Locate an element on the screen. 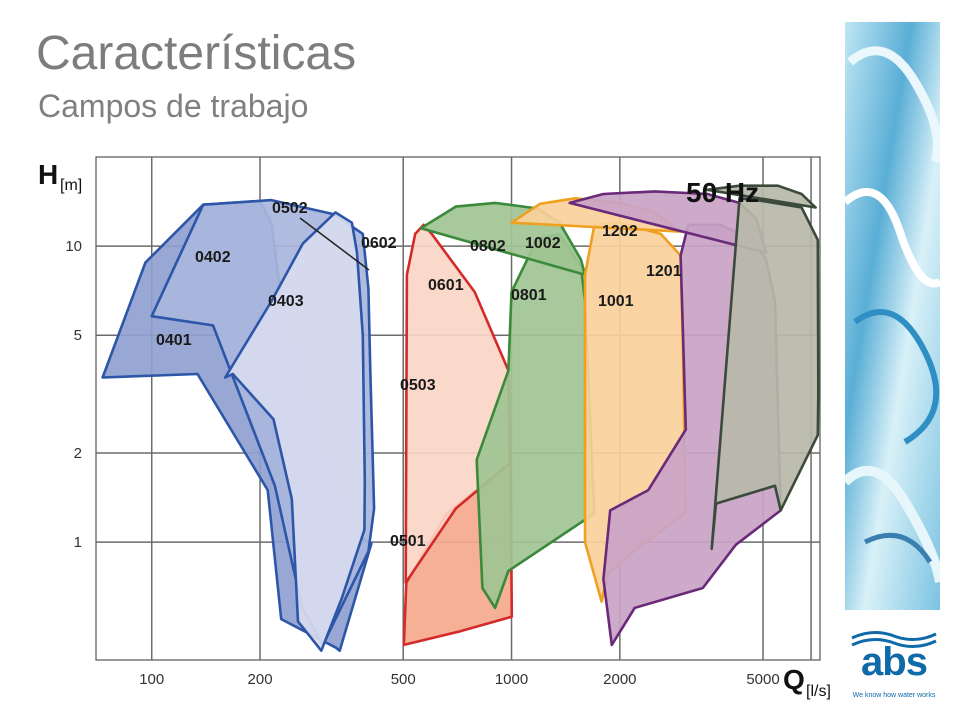 This screenshot has width=960, height=720. y-tick-label: 1 is located at coordinates (78, 542).